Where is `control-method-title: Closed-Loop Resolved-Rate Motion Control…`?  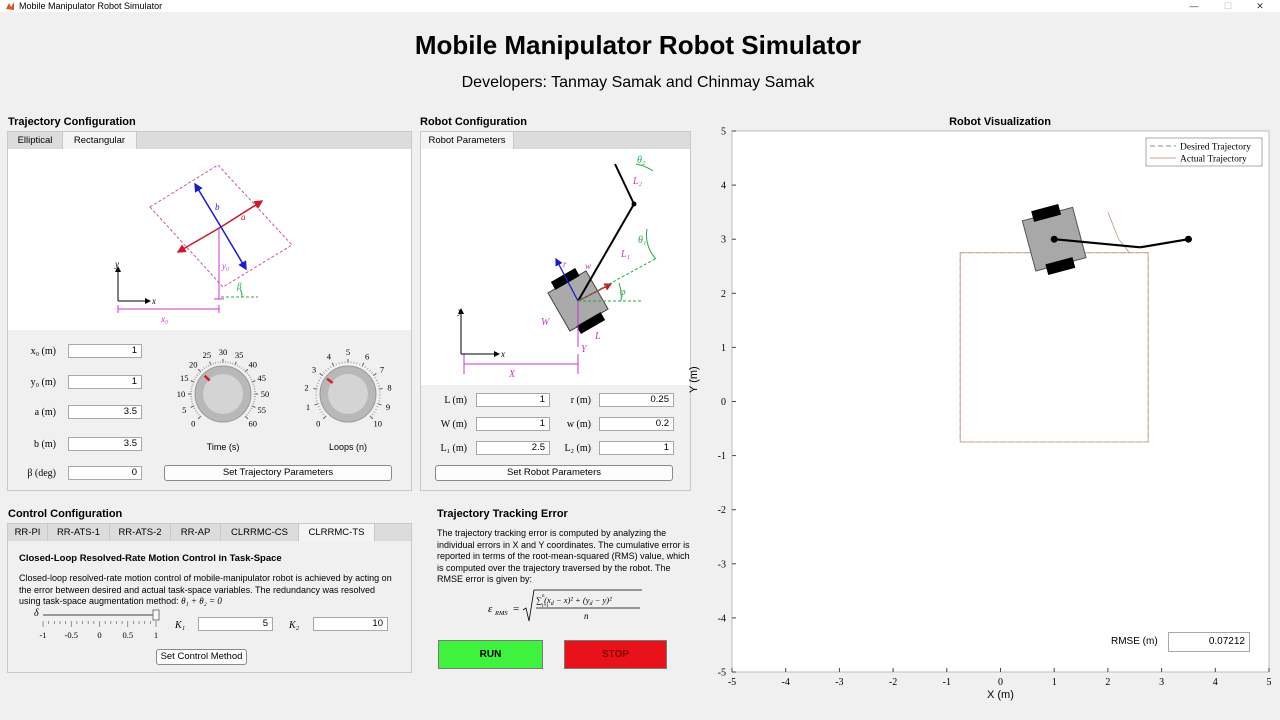
control-method-title: Closed-Loop Resolved-Rate Motion Control… is located at coordinates (150, 558).